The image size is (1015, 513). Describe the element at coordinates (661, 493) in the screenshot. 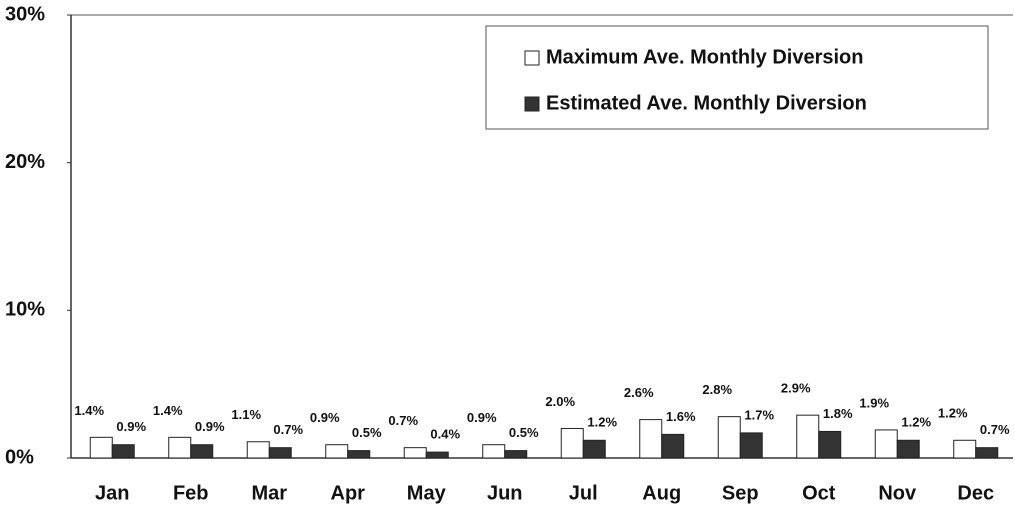

I see `x-tick-label: Aug` at that location.